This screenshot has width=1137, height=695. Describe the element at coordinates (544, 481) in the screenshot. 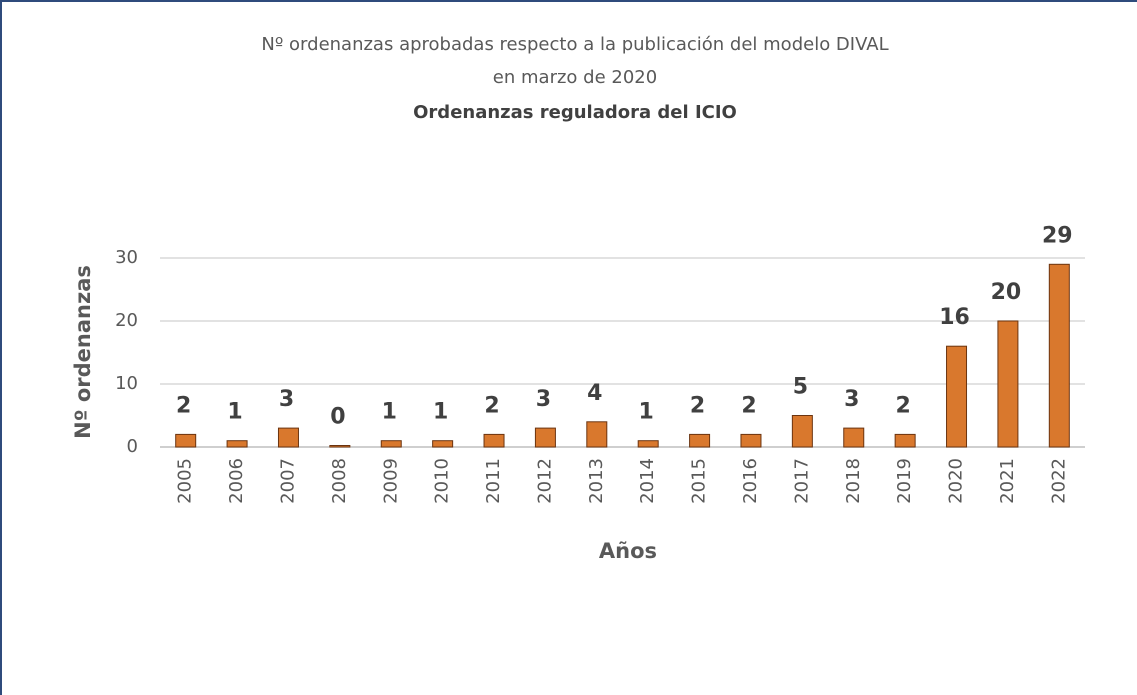

I see `x-tick-label: 2012` at that location.